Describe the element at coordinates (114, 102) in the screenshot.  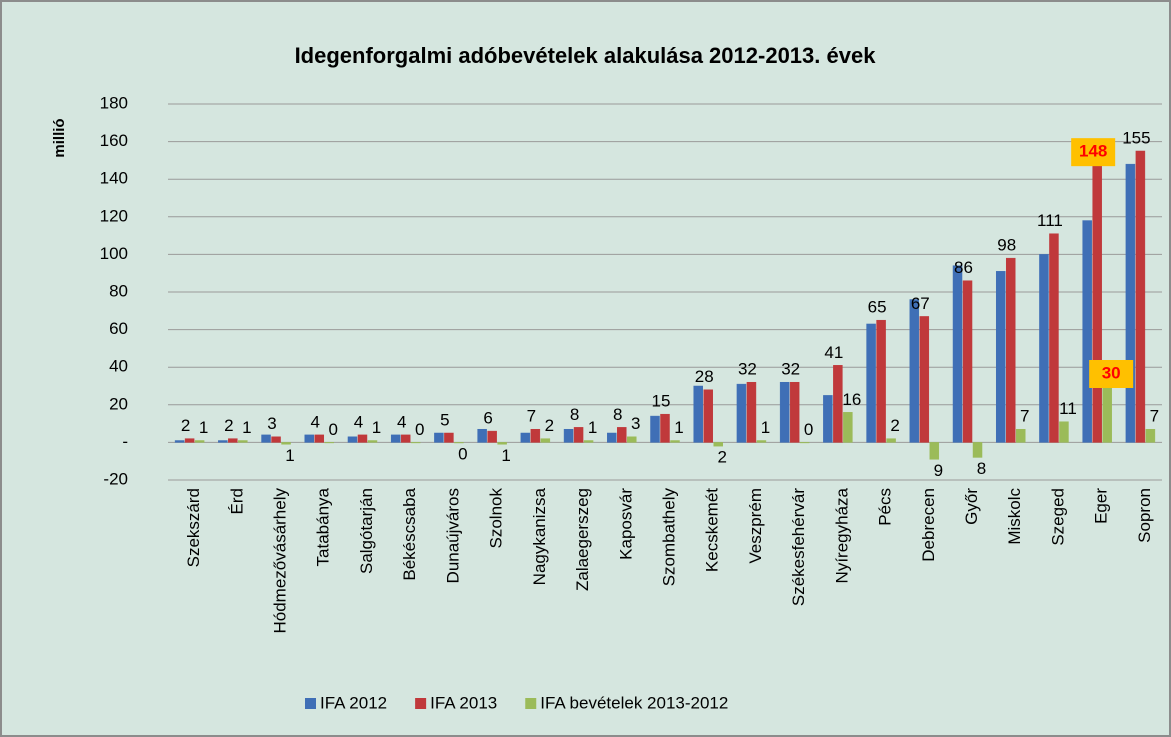
I see `y-tick-label: 180` at that location.